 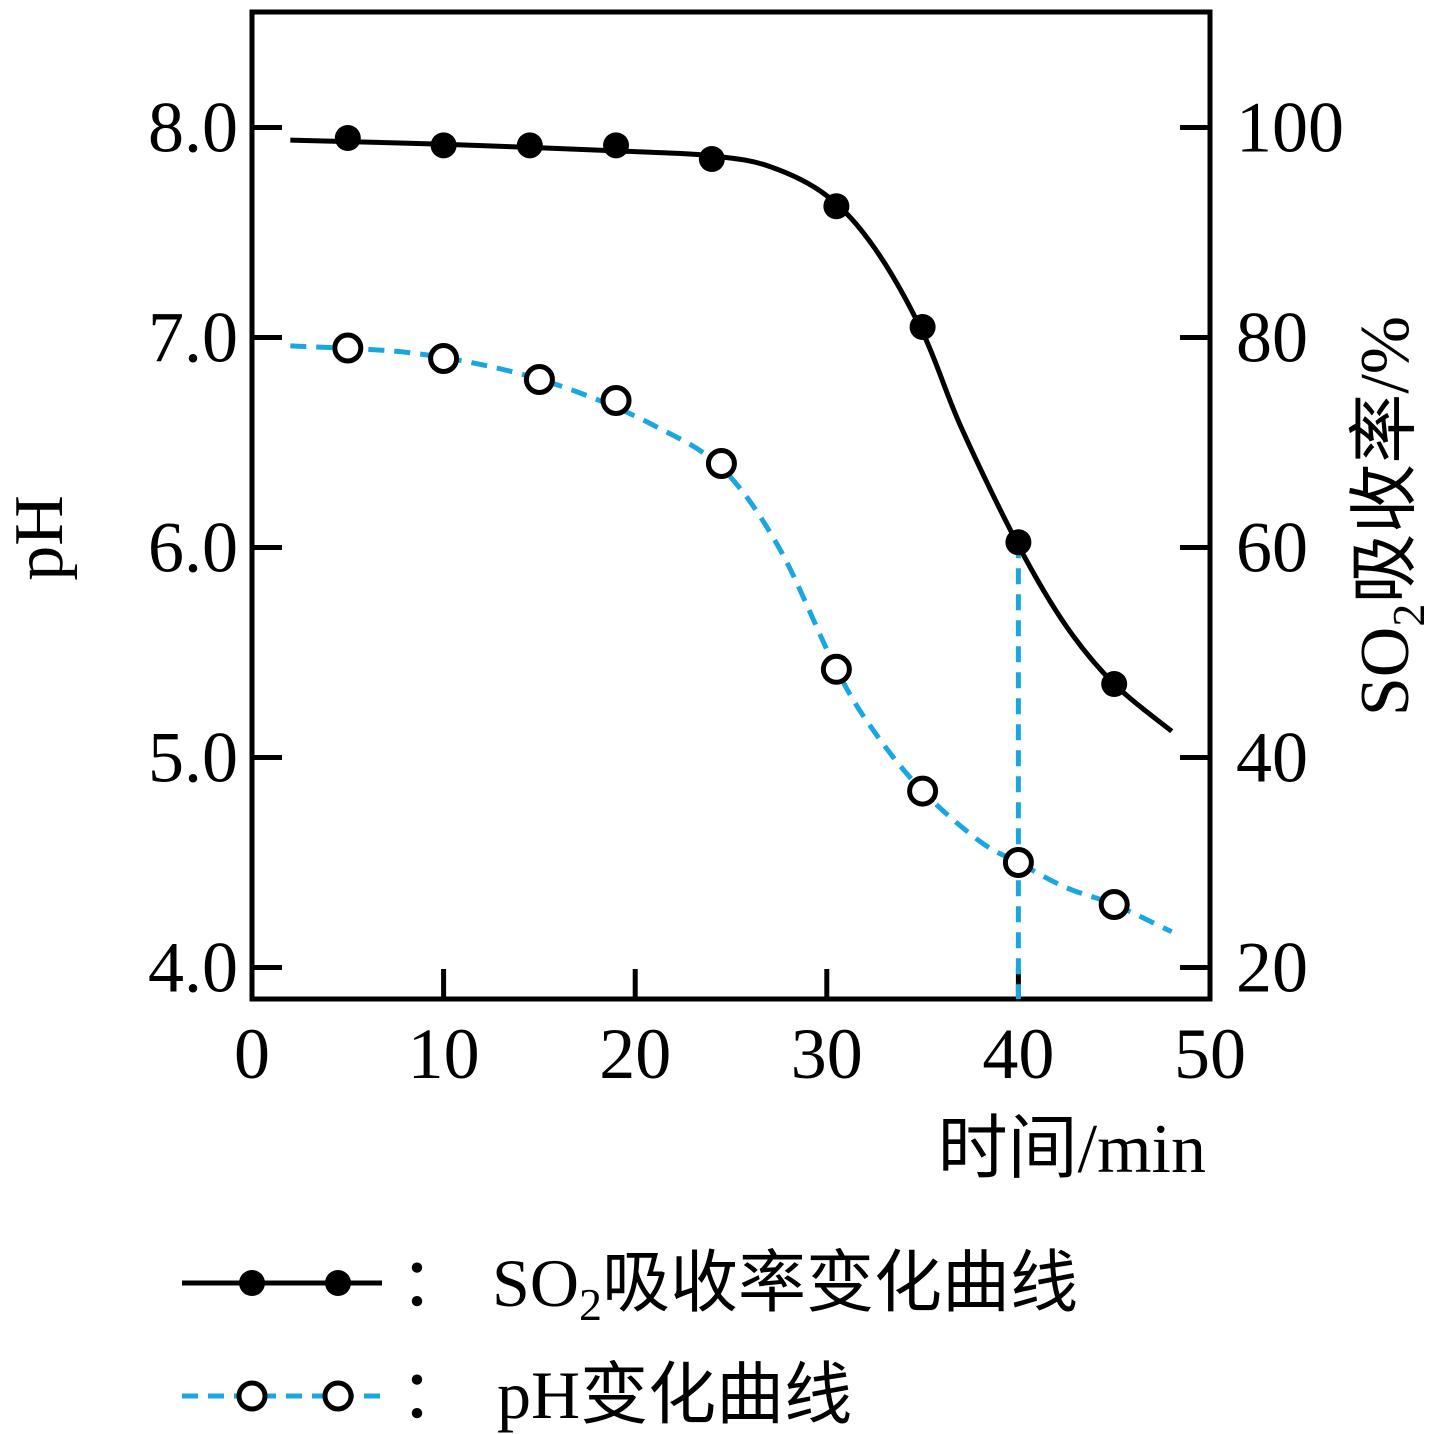 I want to click on legend-label-ph: pH变化曲线, so click(x=674, y=1395).